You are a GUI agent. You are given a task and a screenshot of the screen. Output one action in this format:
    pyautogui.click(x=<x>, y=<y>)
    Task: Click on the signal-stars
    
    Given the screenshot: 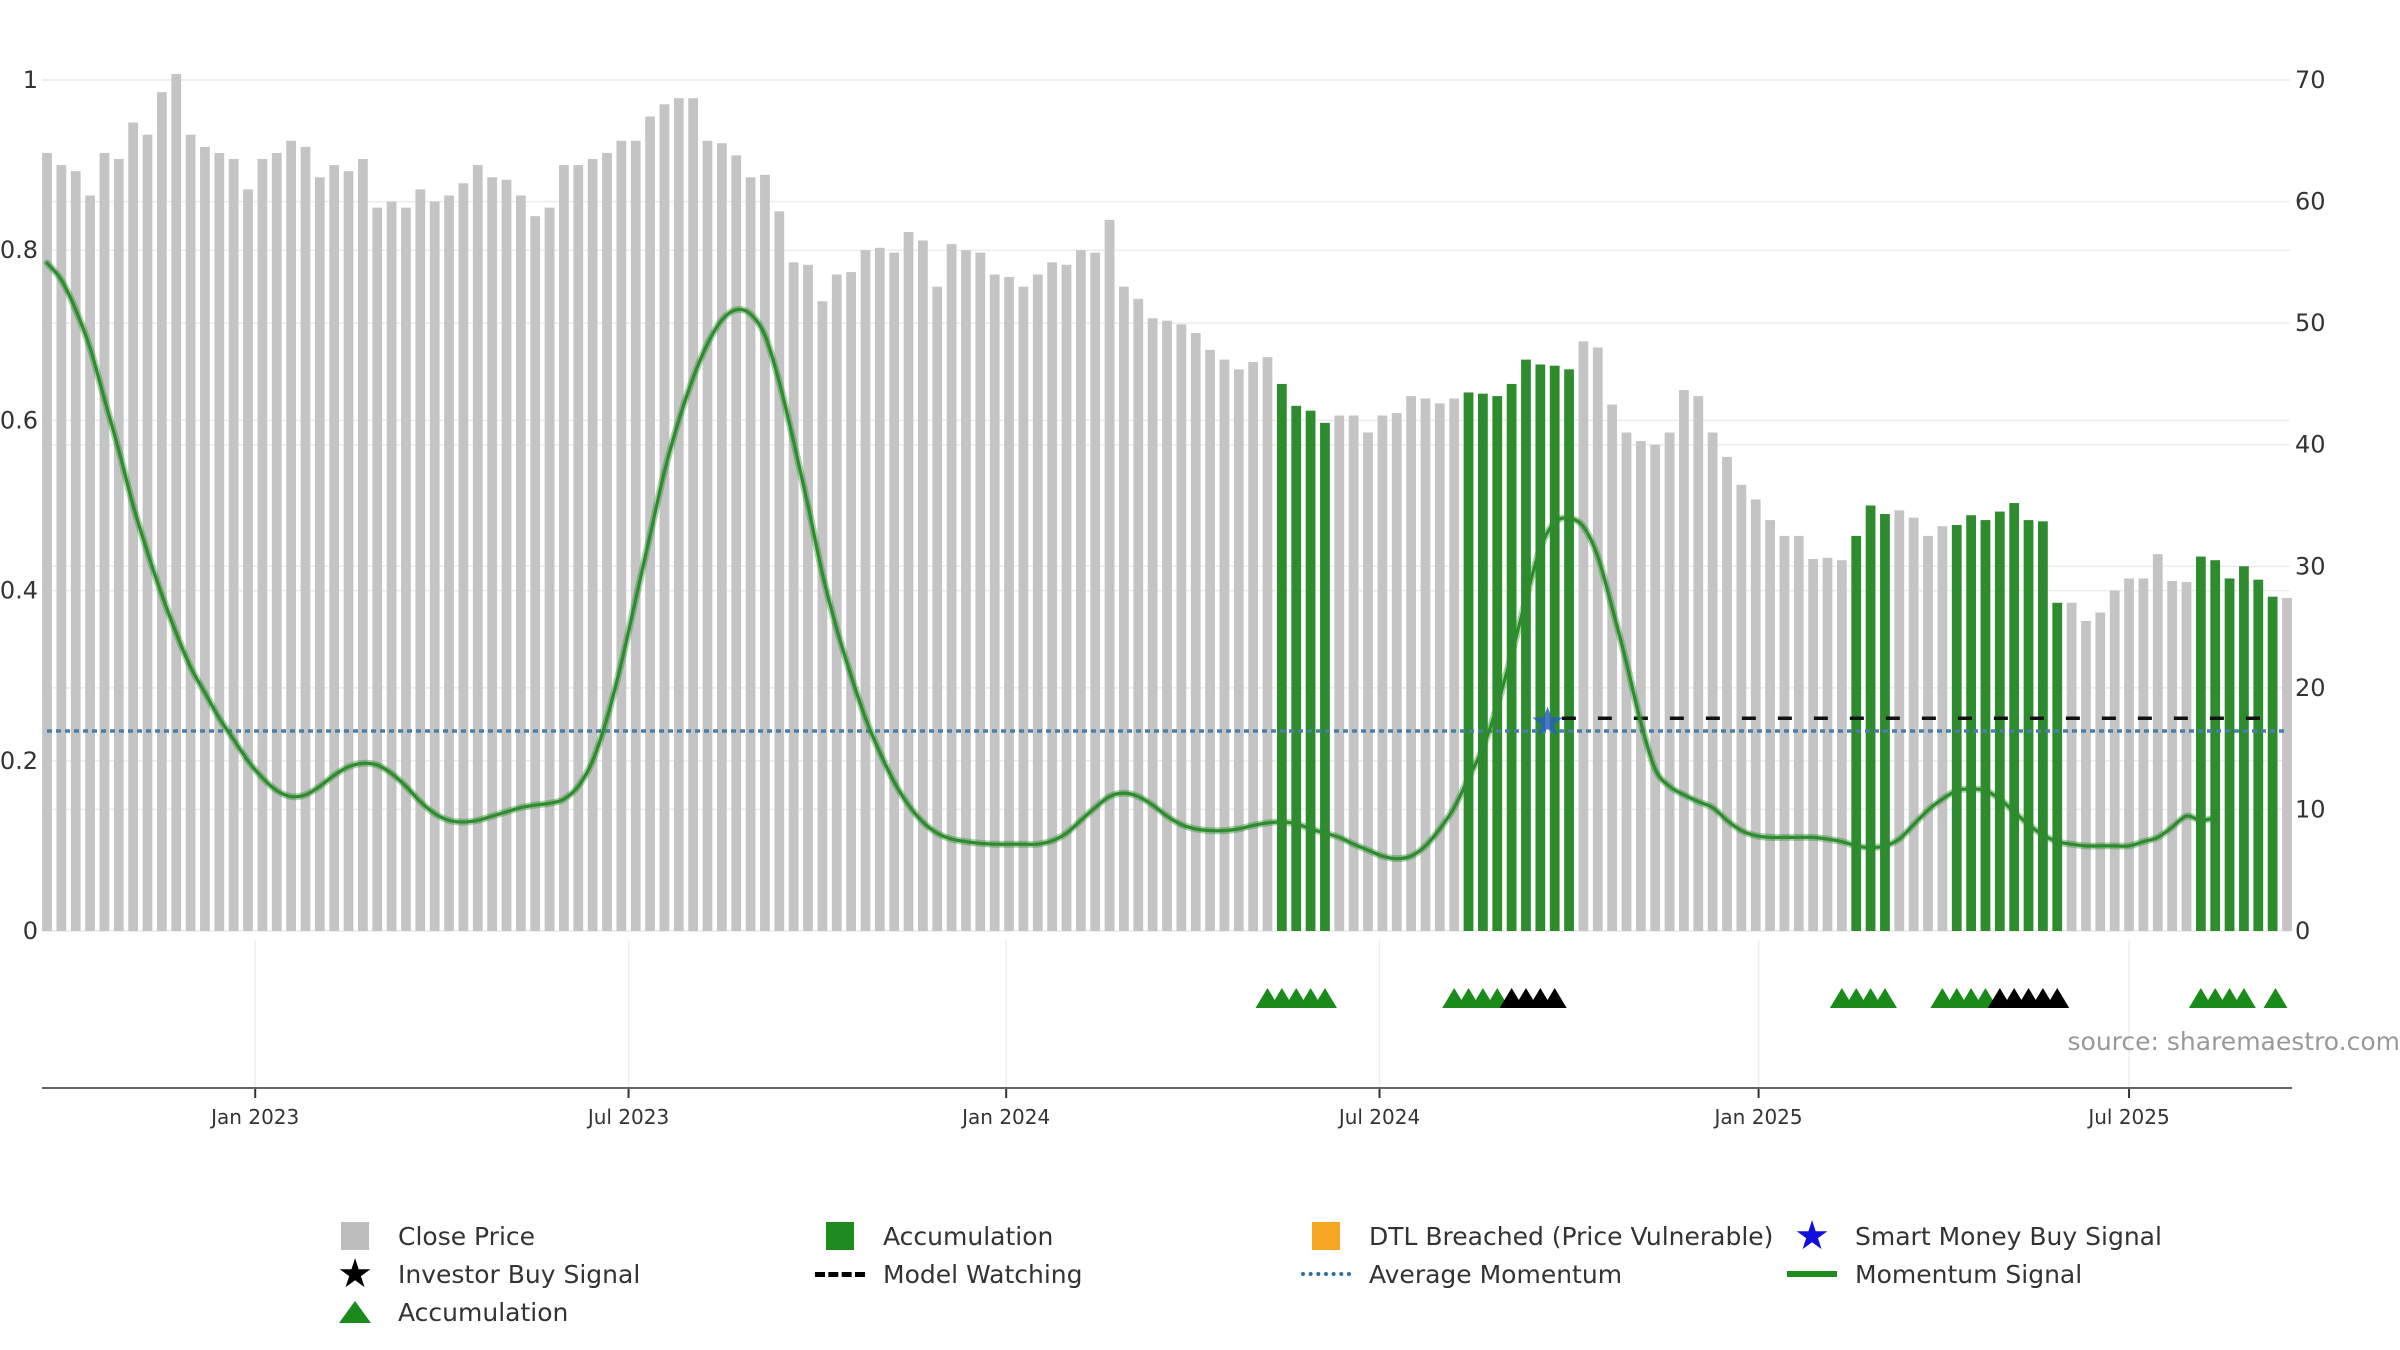 What is the action you would take?
    pyautogui.click(x=1547, y=721)
    